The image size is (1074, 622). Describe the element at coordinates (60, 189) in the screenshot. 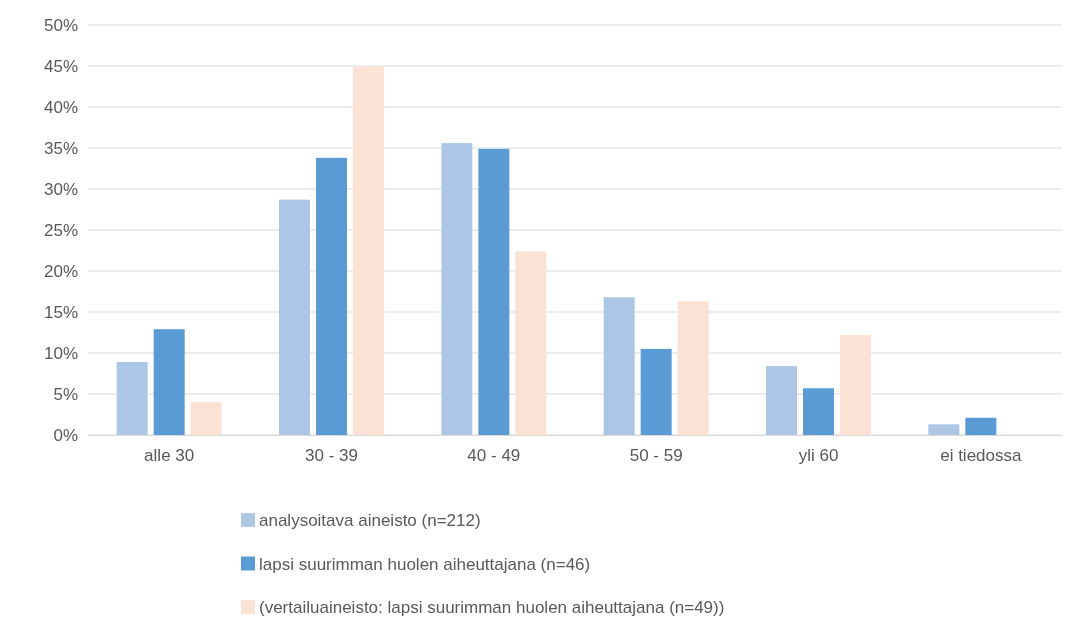

I see `y-tick-label: 30%` at that location.